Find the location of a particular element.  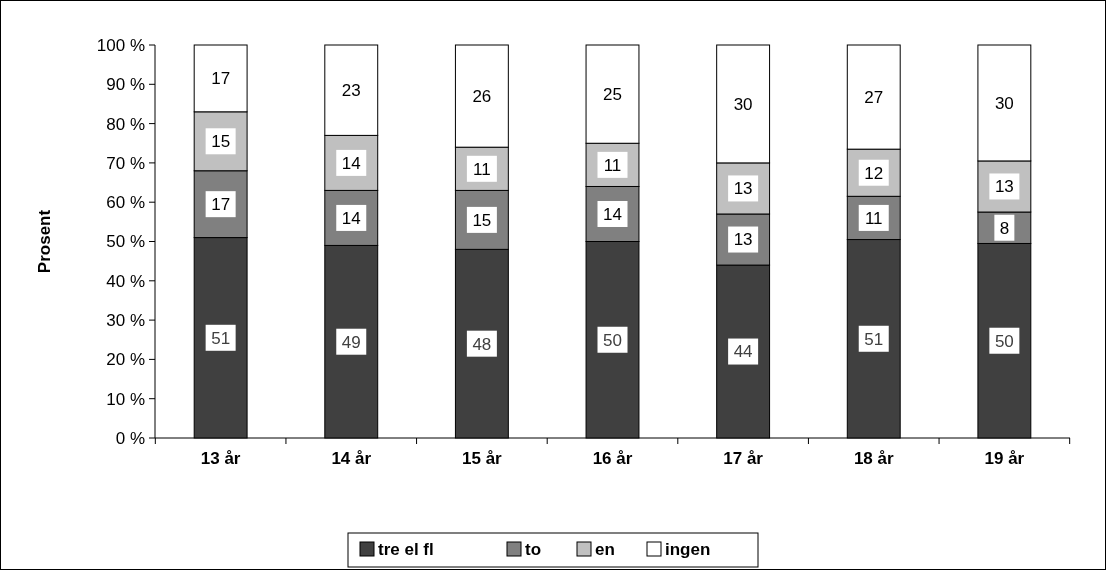

y-tick-label: 80 % is located at coordinates (125, 124).